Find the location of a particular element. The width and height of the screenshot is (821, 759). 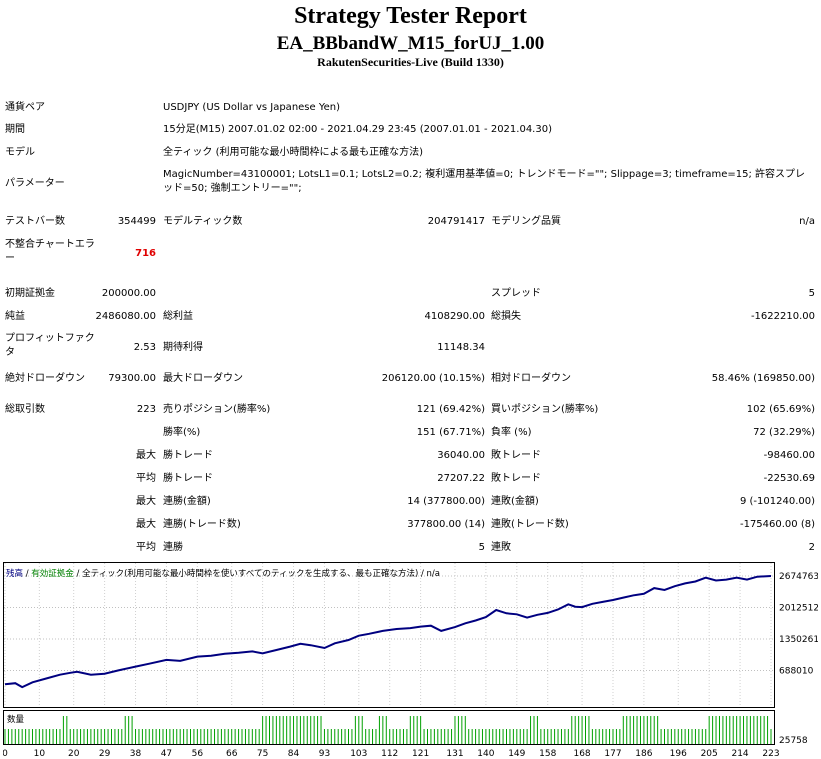

consec-losses-value: 9 (-101240.00) is located at coordinates (777, 501).